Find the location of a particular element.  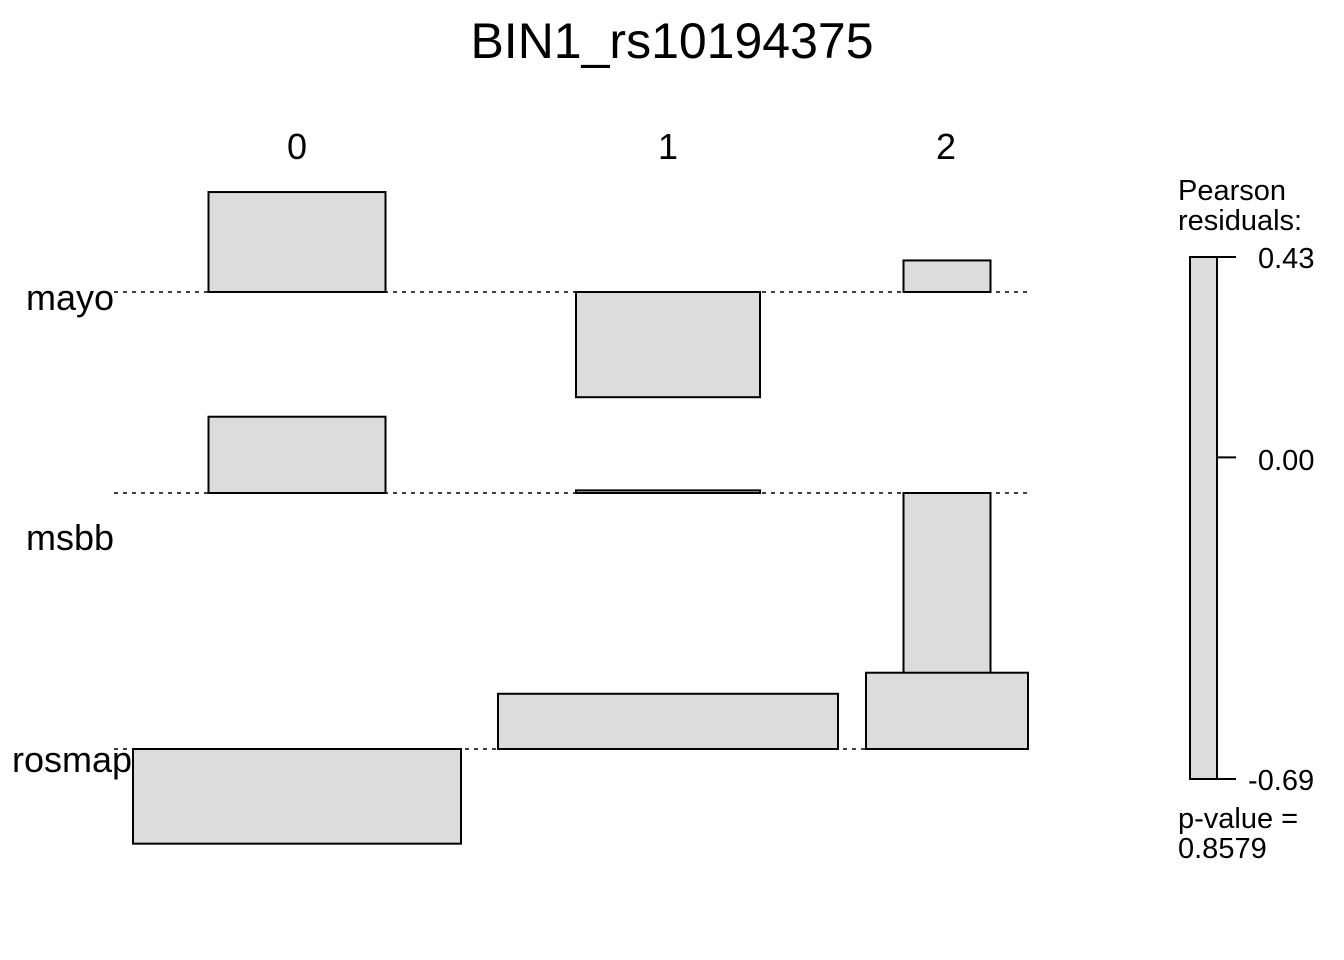

legend-color-bar is located at coordinates (1203, 518).